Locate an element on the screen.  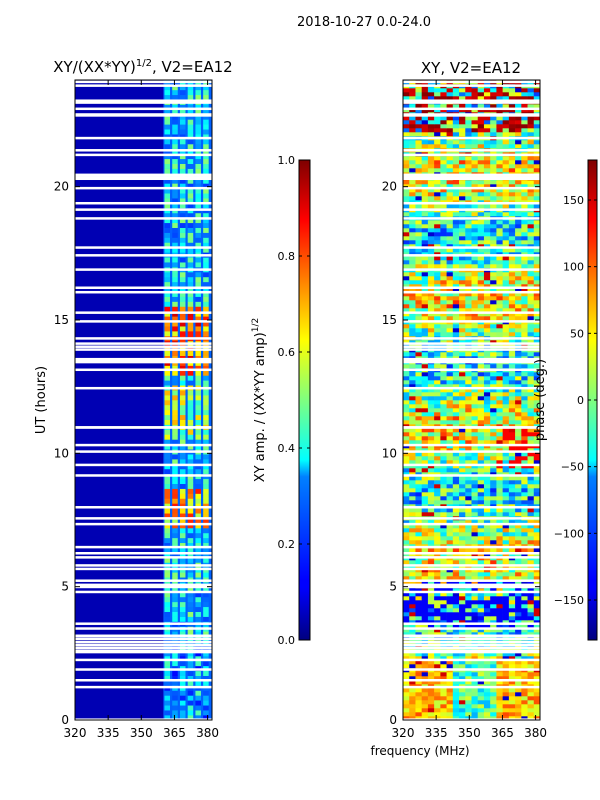
amplitude-colorbar-tick-label: 1.0 is located at coordinates (287, 160).